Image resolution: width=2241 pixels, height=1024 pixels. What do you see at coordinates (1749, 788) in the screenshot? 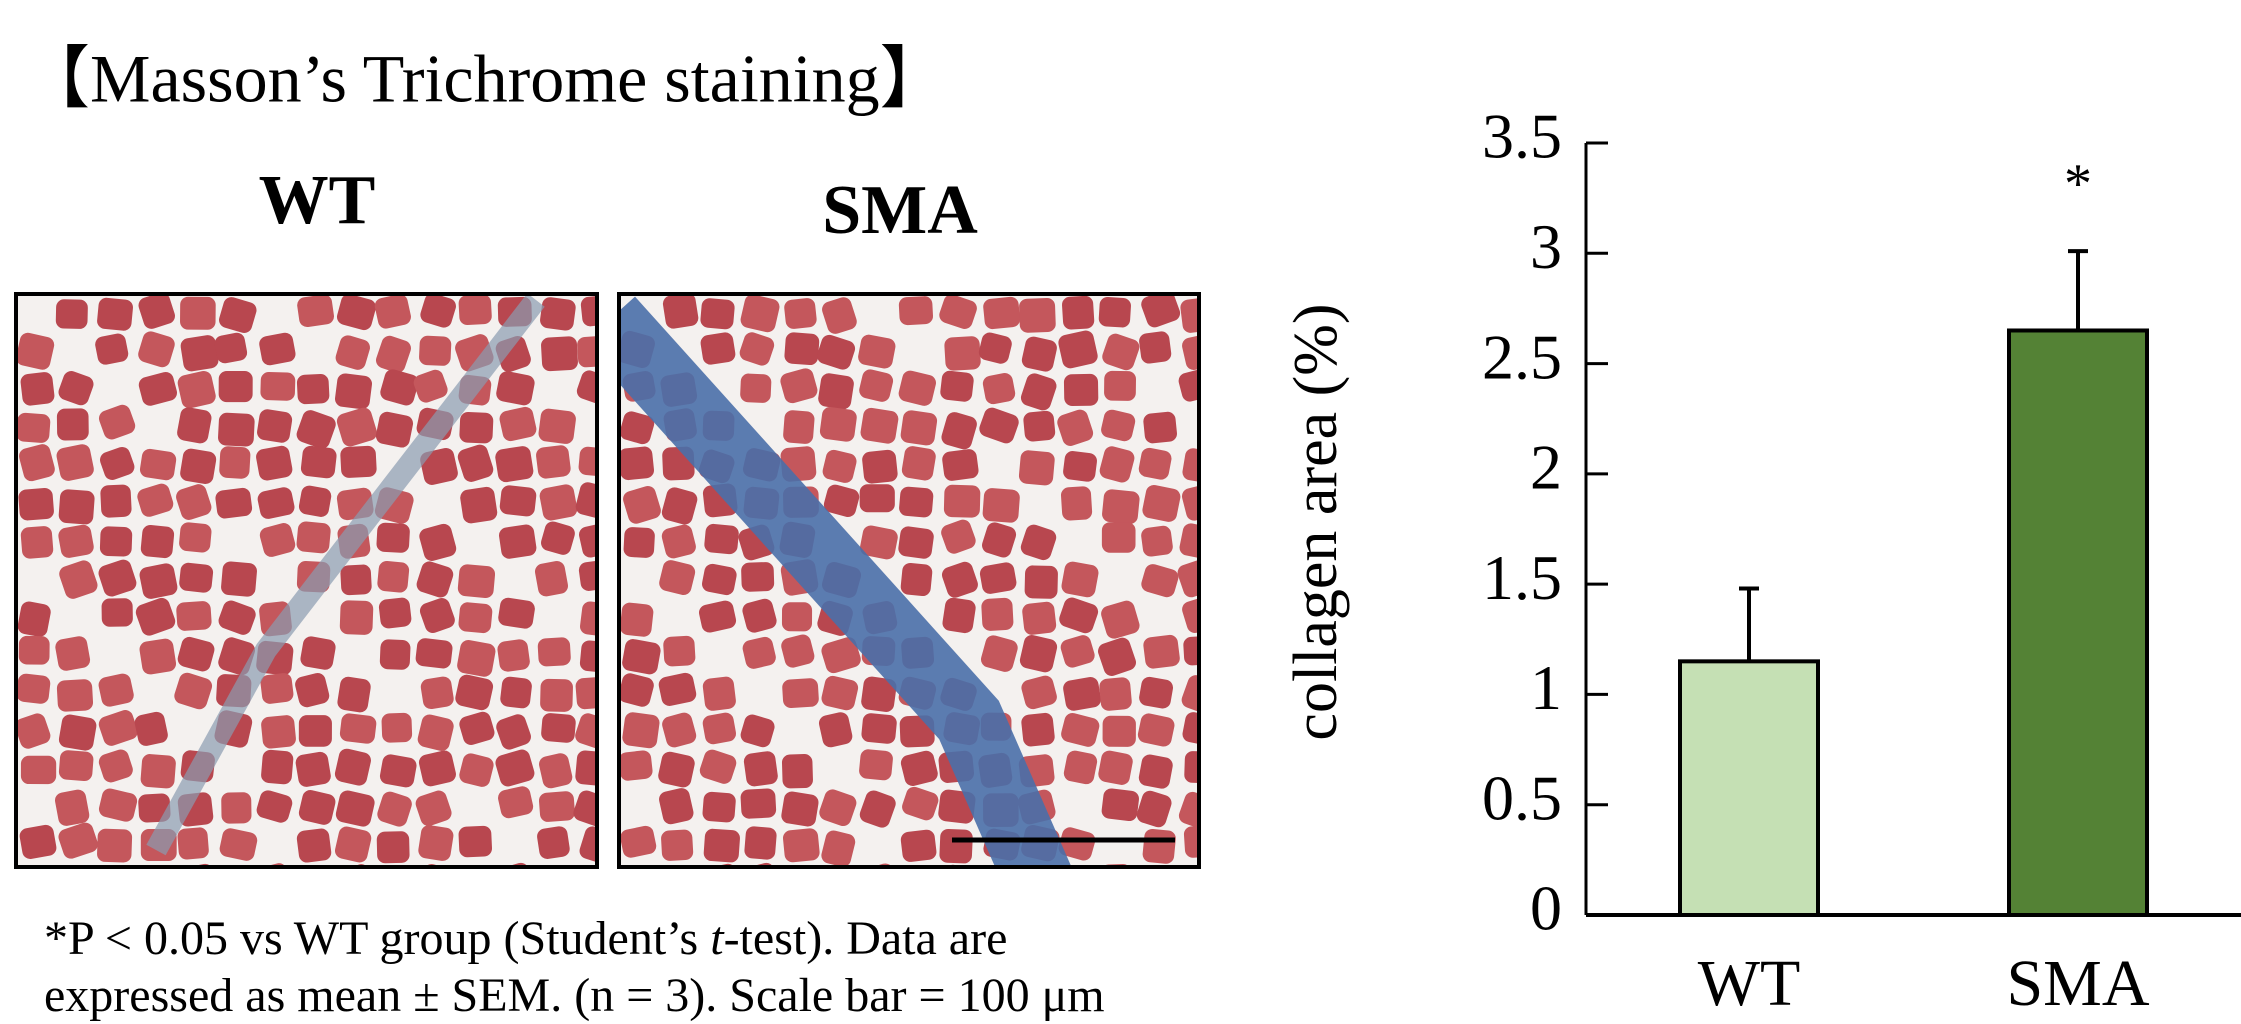
I see `bar` at bounding box center [1749, 788].